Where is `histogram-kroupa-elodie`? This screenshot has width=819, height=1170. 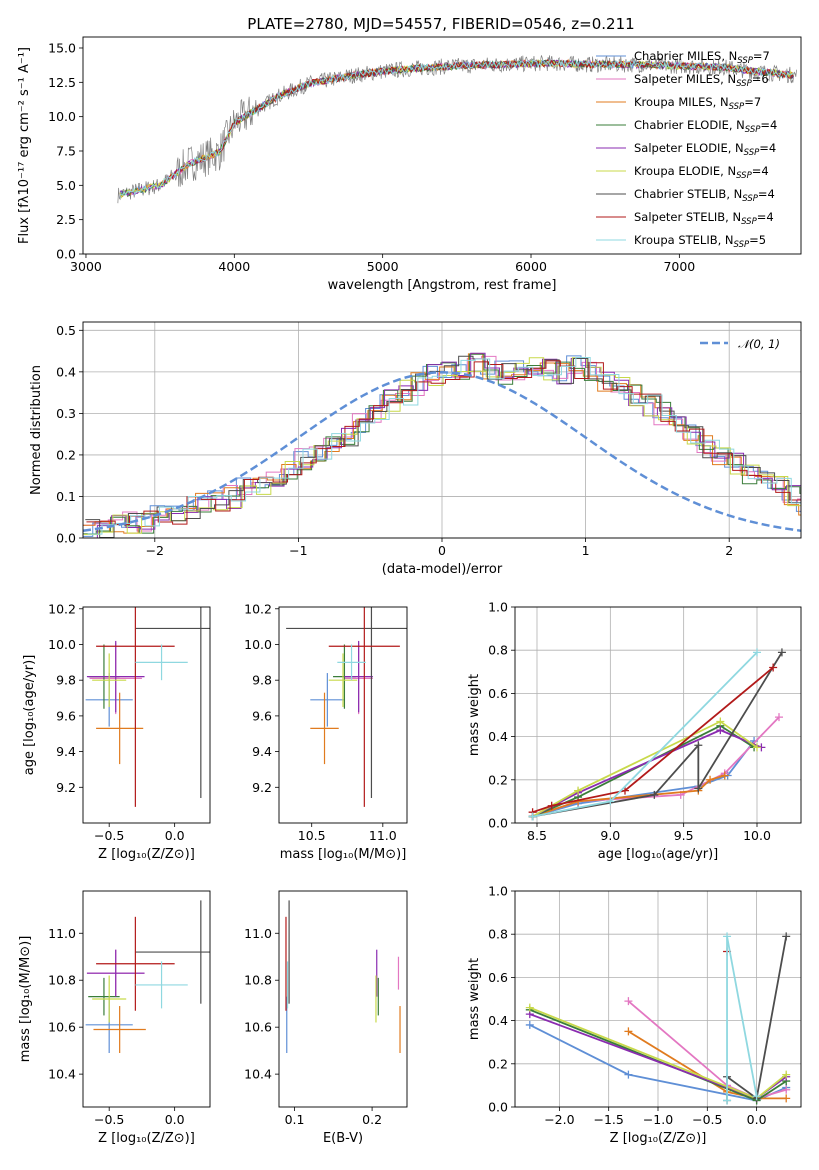 histogram-kroupa-elodie is located at coordinates (442, 446).